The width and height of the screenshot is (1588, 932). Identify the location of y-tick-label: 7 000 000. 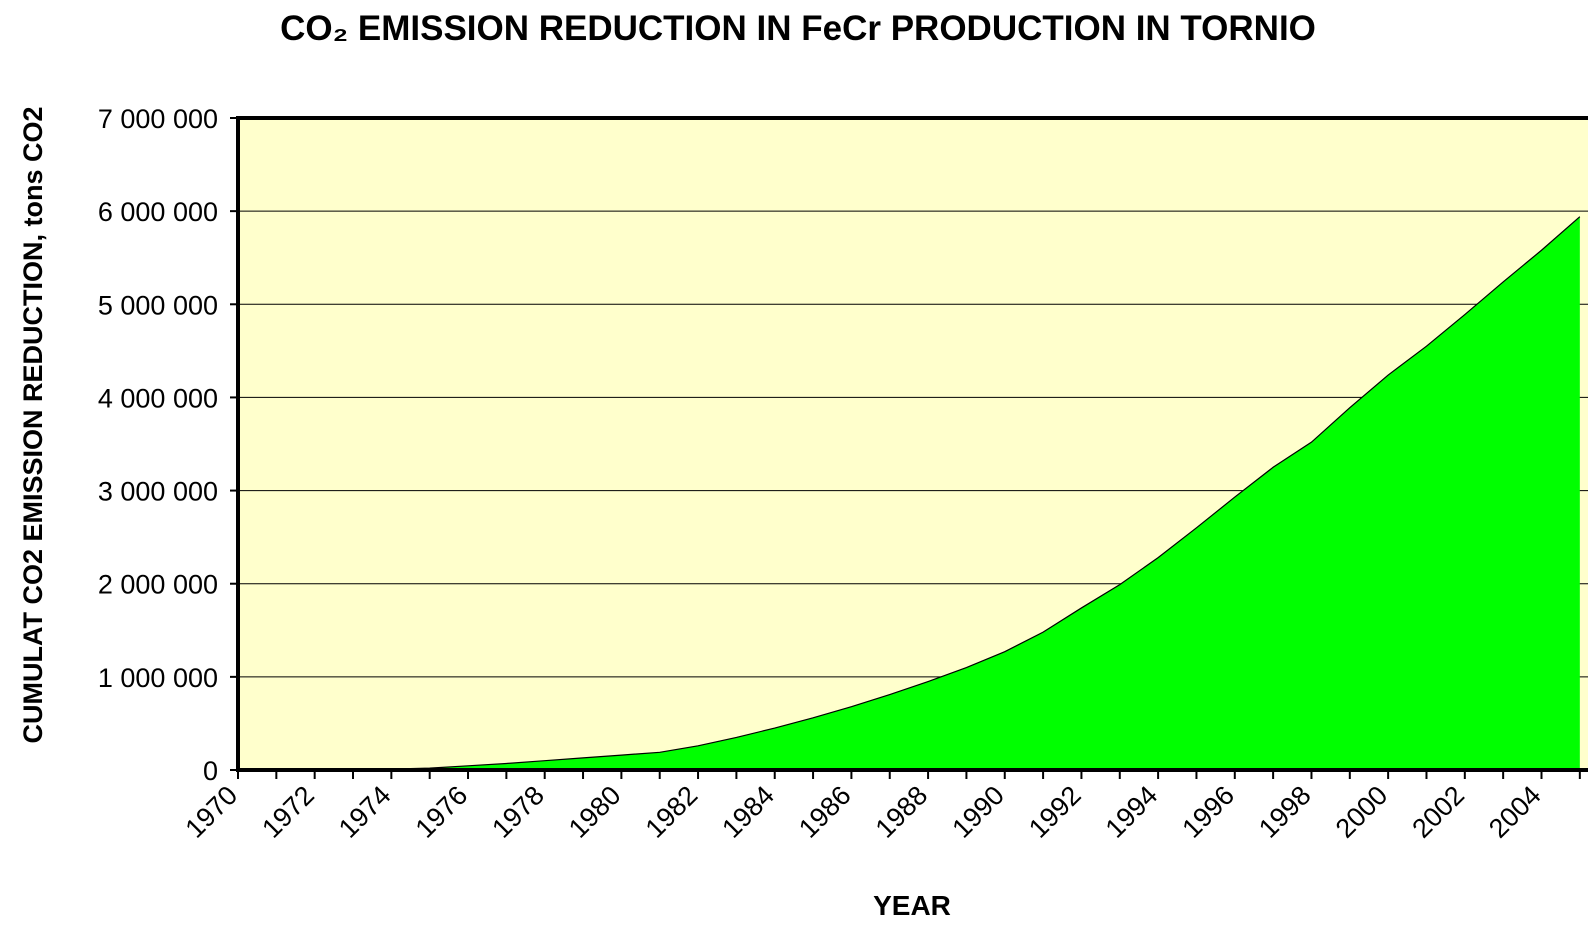
(158, 119).